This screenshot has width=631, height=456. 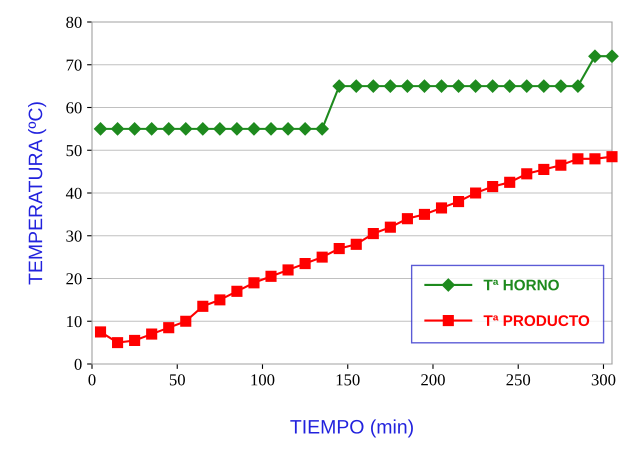 I want to click on y-tick-label: 10, so click(x=74, y=322).